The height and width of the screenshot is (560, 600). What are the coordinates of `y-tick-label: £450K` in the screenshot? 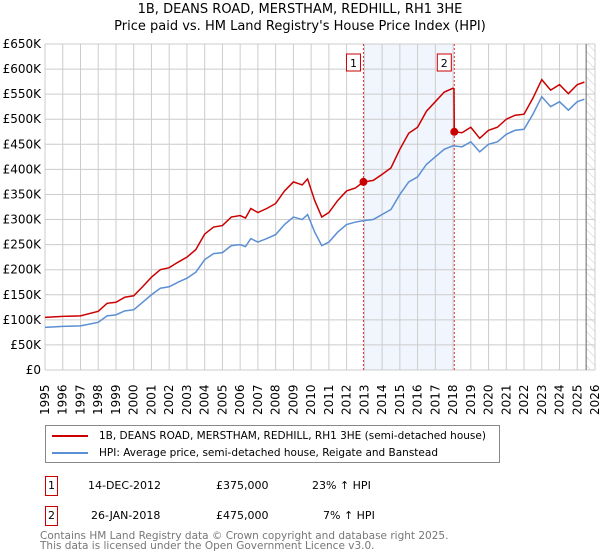 It's located at (23, 144).